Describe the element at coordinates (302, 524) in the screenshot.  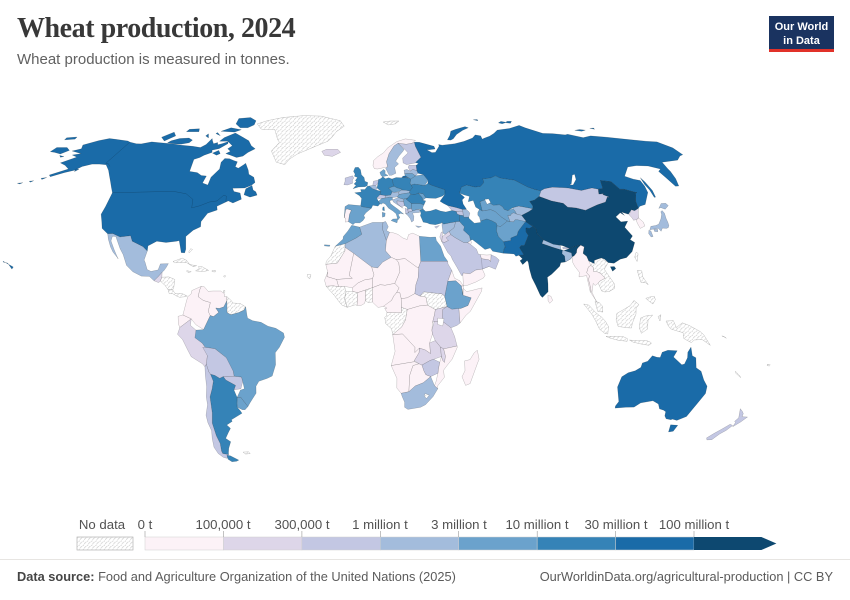
I see `svg-text: 300,000 t` at that location.